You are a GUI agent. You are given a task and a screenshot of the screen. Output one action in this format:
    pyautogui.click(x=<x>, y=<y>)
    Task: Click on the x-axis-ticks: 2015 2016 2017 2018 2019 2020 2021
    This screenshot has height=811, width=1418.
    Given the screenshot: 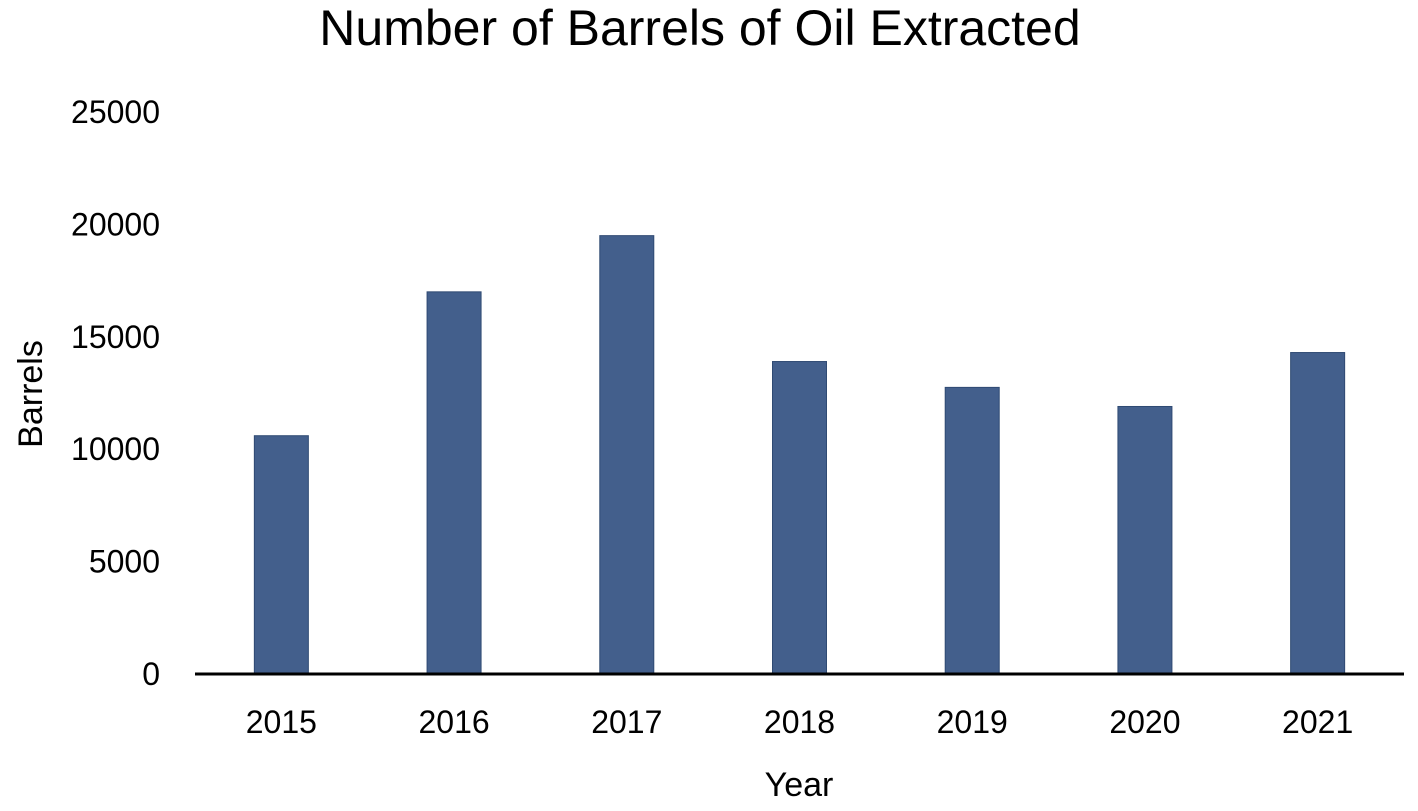 What is the action you would take?
    pyautogui.click(x=799, y=722)
    